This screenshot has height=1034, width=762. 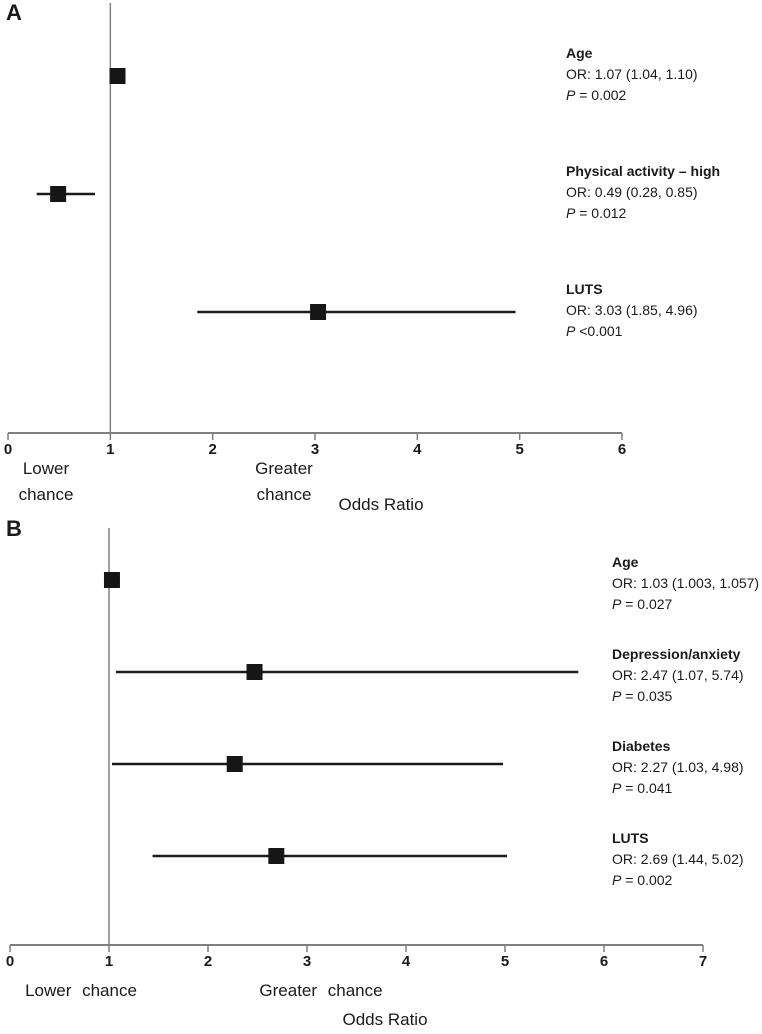 I want to click on panel-letter-a: A, so click(x=14, y=12).